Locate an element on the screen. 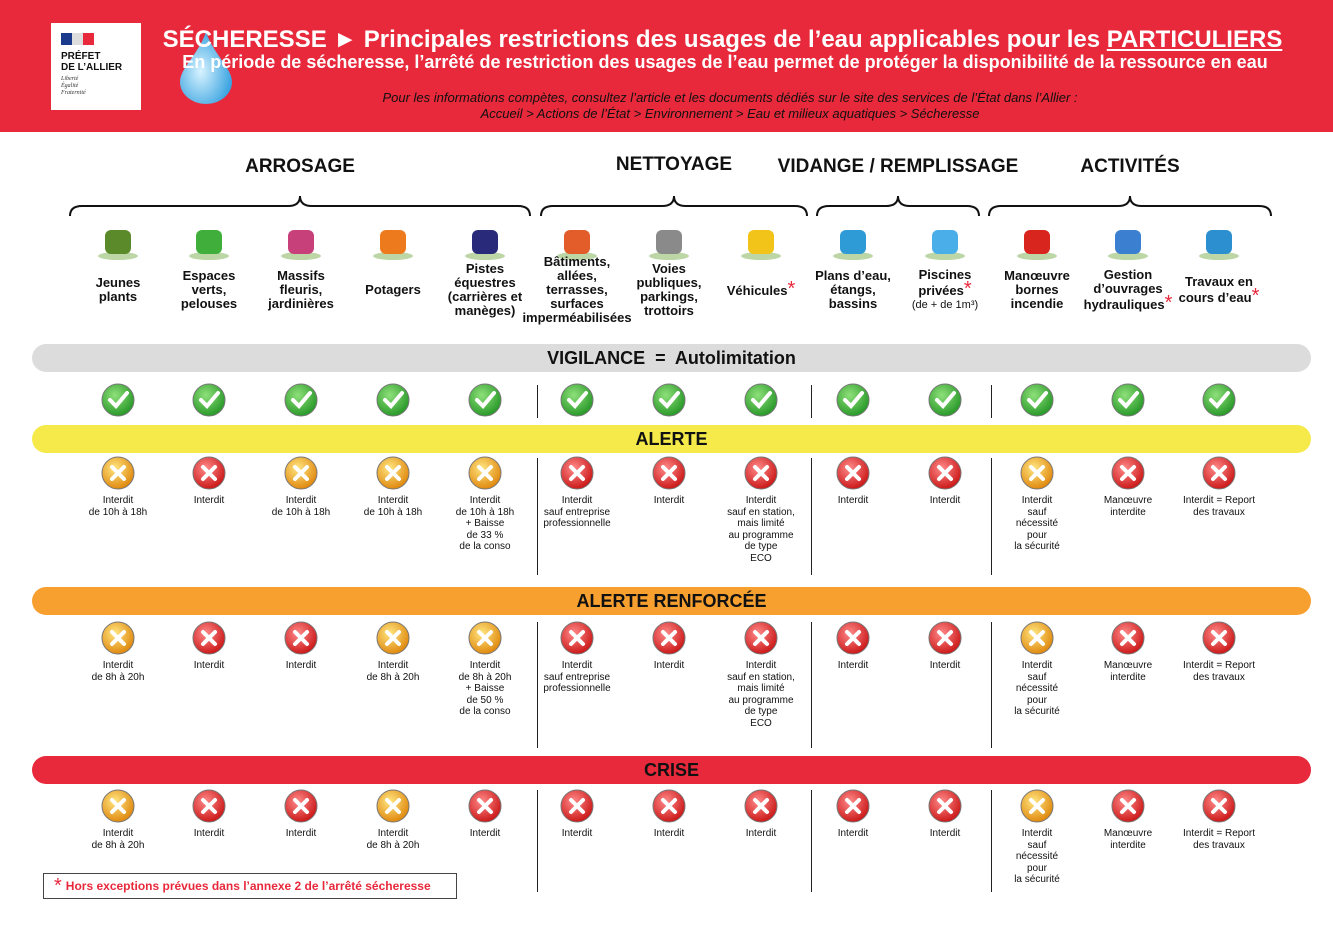  motto: Liberté Égalité Fraternité is located at coordinates (73, 86).